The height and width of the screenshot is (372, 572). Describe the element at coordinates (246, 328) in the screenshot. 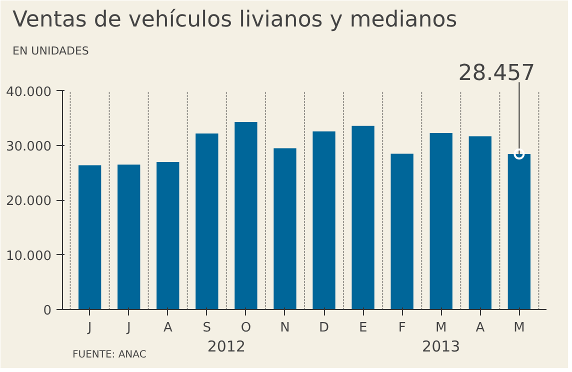

I see `x-tick-label: O` at that location.